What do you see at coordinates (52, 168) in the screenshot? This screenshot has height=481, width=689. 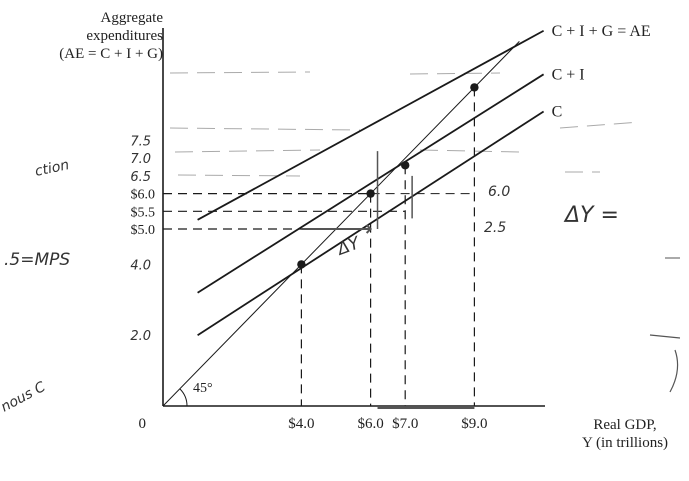 I see `annotation-ction: ction` at bounding box center [52, 168].